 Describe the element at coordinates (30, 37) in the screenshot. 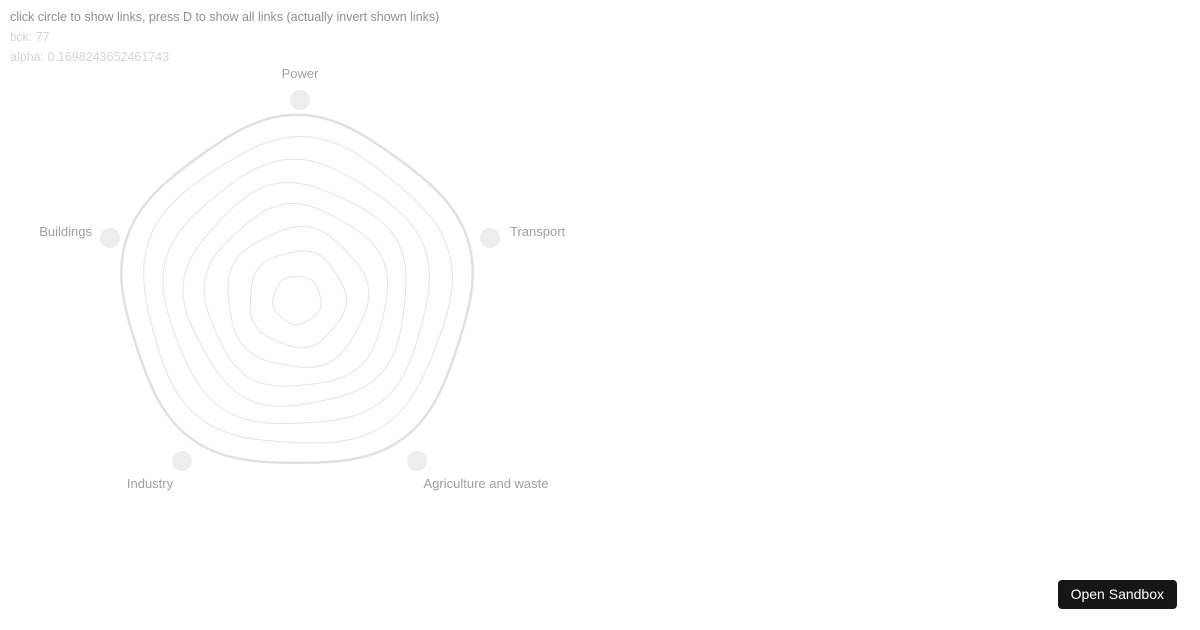

I see `tick-readout: tick: 77` at that location.